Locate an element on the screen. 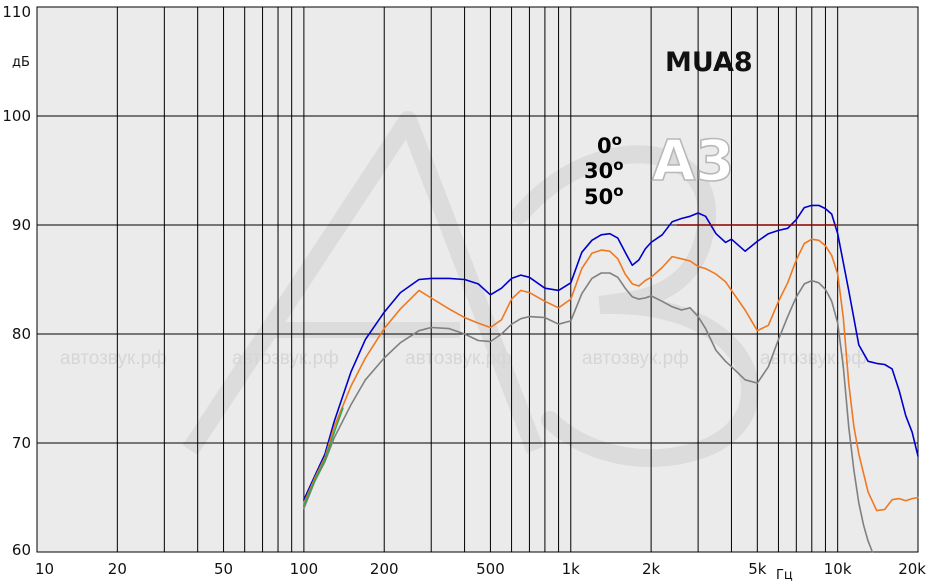 The image size is (927, 583). y-tick-label: 110 is located at coordinates (16, 12).